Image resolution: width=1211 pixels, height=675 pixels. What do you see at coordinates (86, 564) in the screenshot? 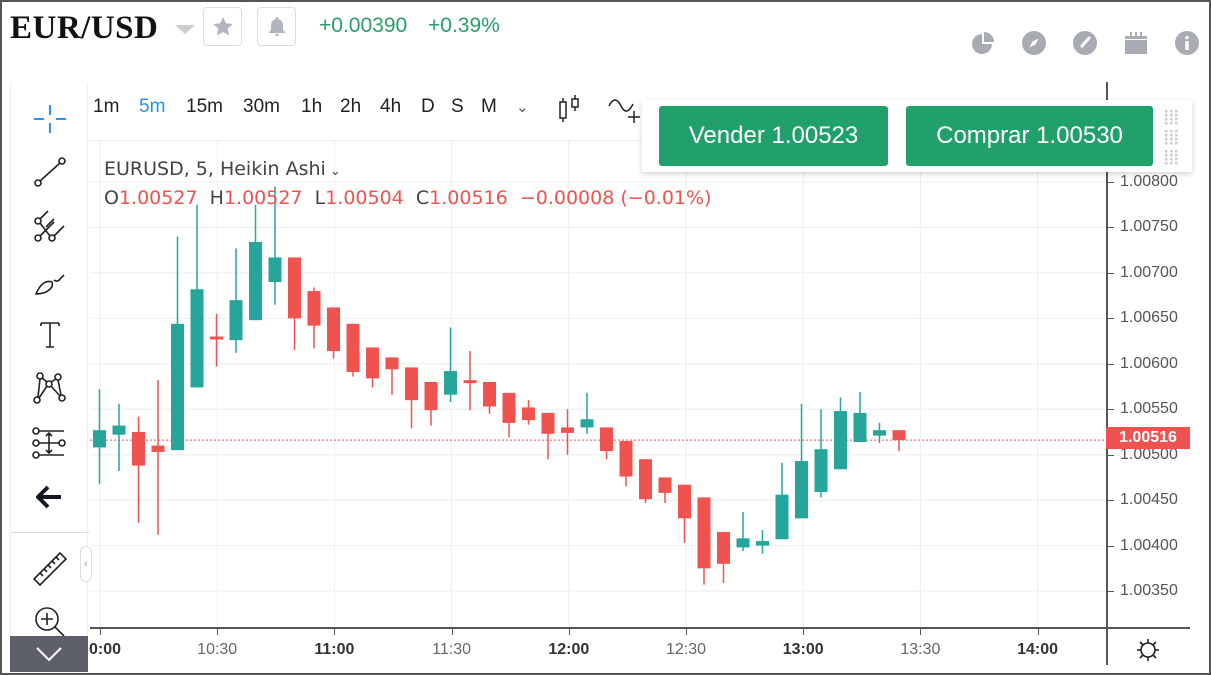
I see `toolbar-collapse-handle: ‹` at bounding box center [86, 564].